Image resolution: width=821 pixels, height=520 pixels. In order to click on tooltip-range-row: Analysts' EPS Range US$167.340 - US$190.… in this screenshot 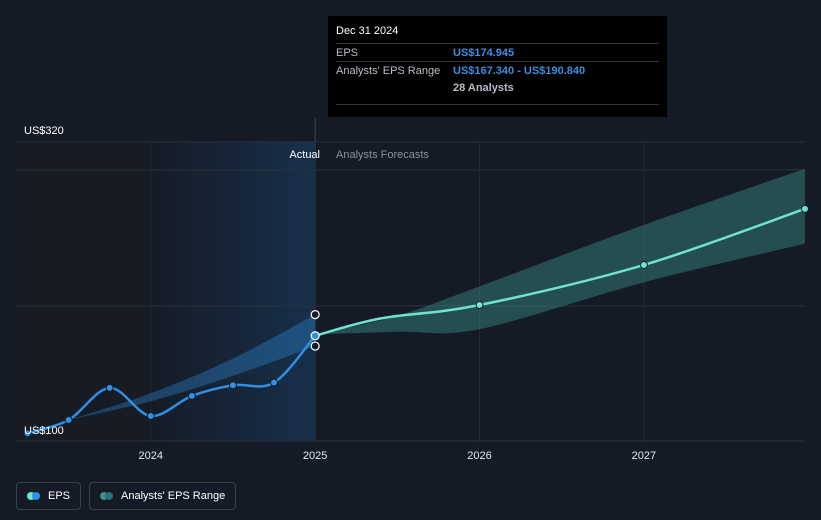, I will do `click(497, 70)`.